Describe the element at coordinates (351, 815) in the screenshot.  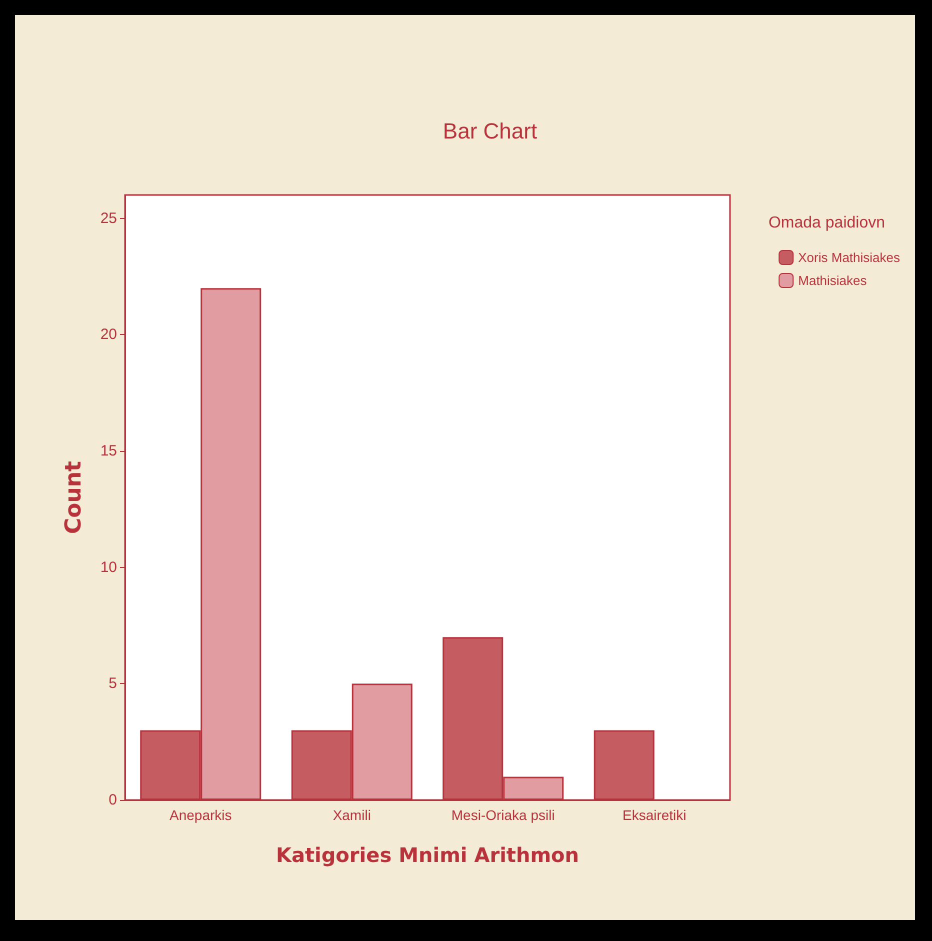
I see `x-tick-label: Xamili` at that location.